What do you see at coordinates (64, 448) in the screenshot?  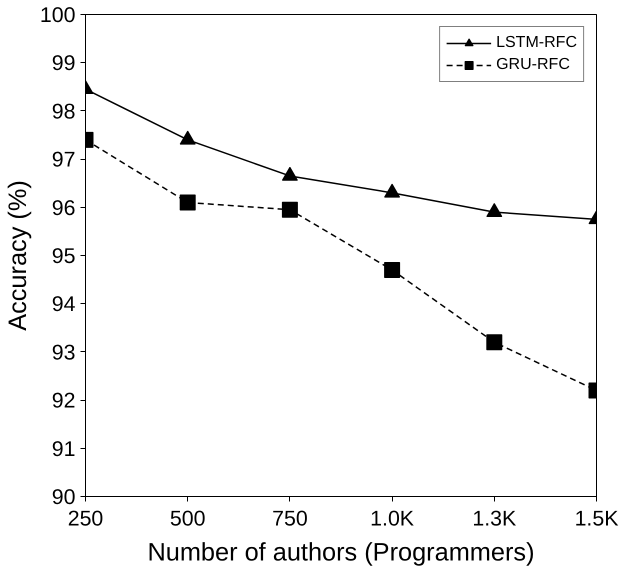 I see `y-tick-label: 91` at bounding box center [64, 448].